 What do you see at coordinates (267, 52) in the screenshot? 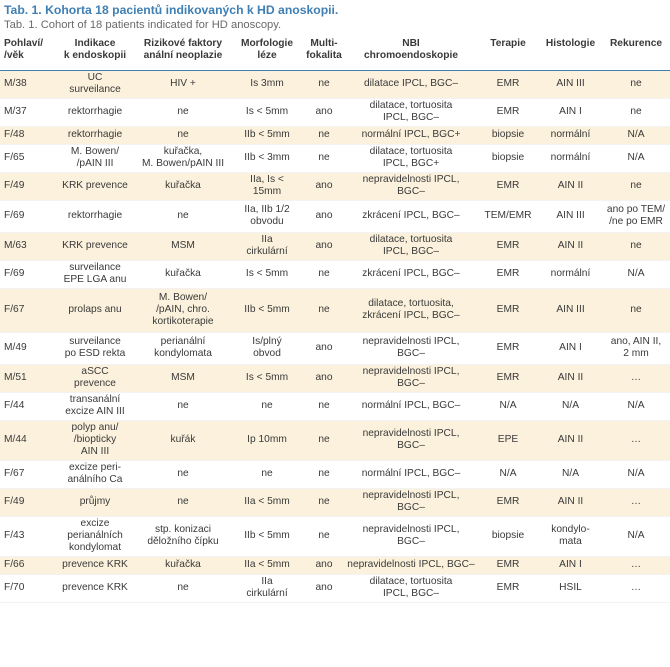
I see `header-morphology: Morfologie léze` at bounding box center [267, 52].